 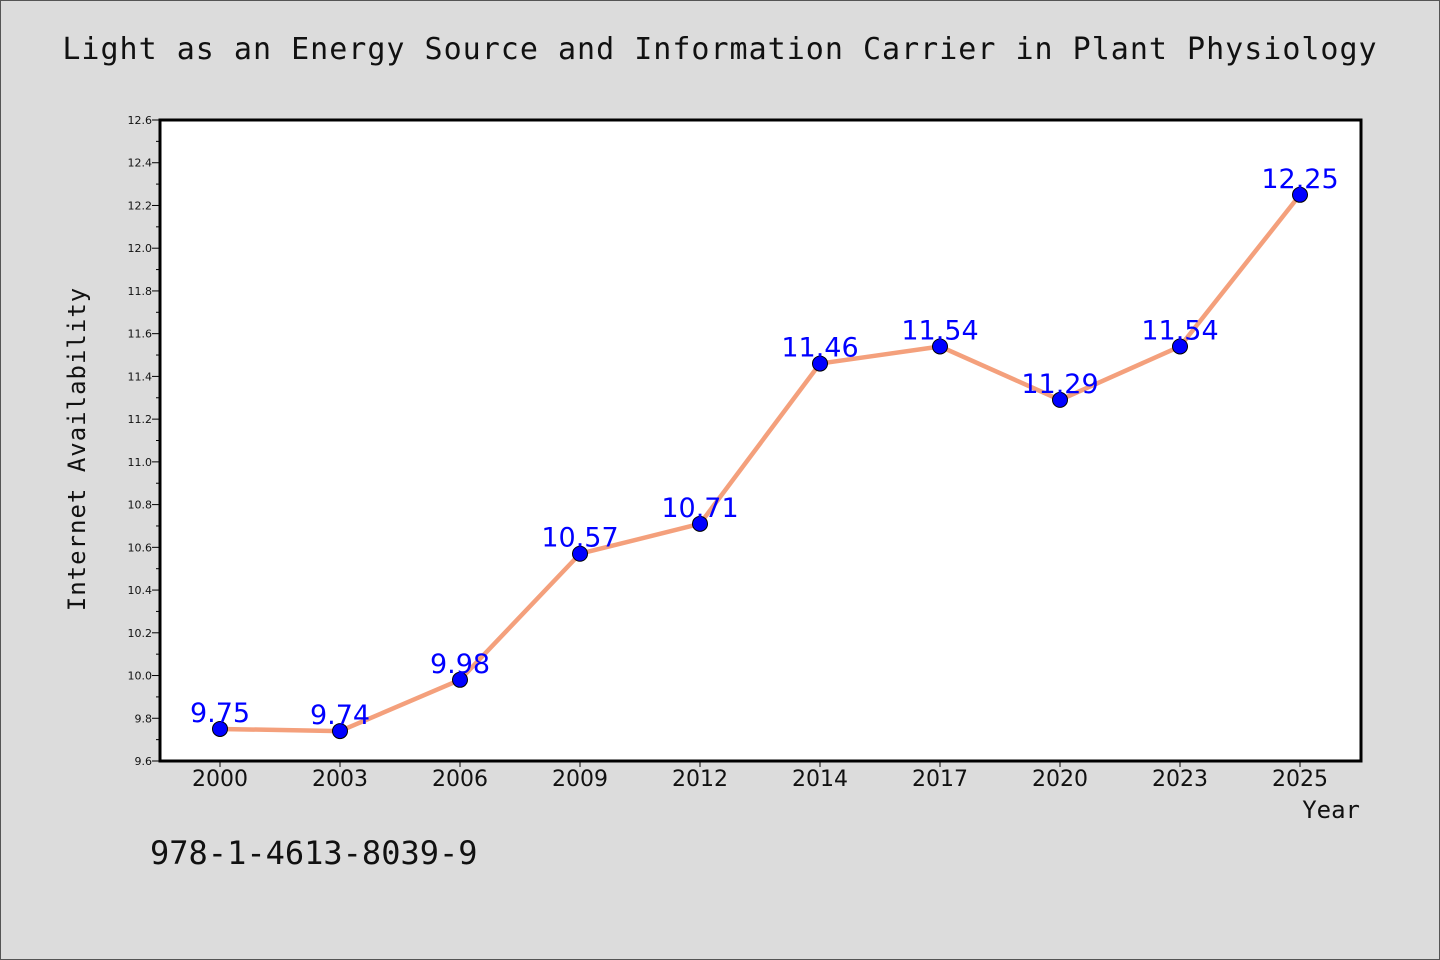 What do you see at coordinates (1300, 779) in the screenshot?
I see `x-tick-label: 2025` at bounding box center [1300, 779].